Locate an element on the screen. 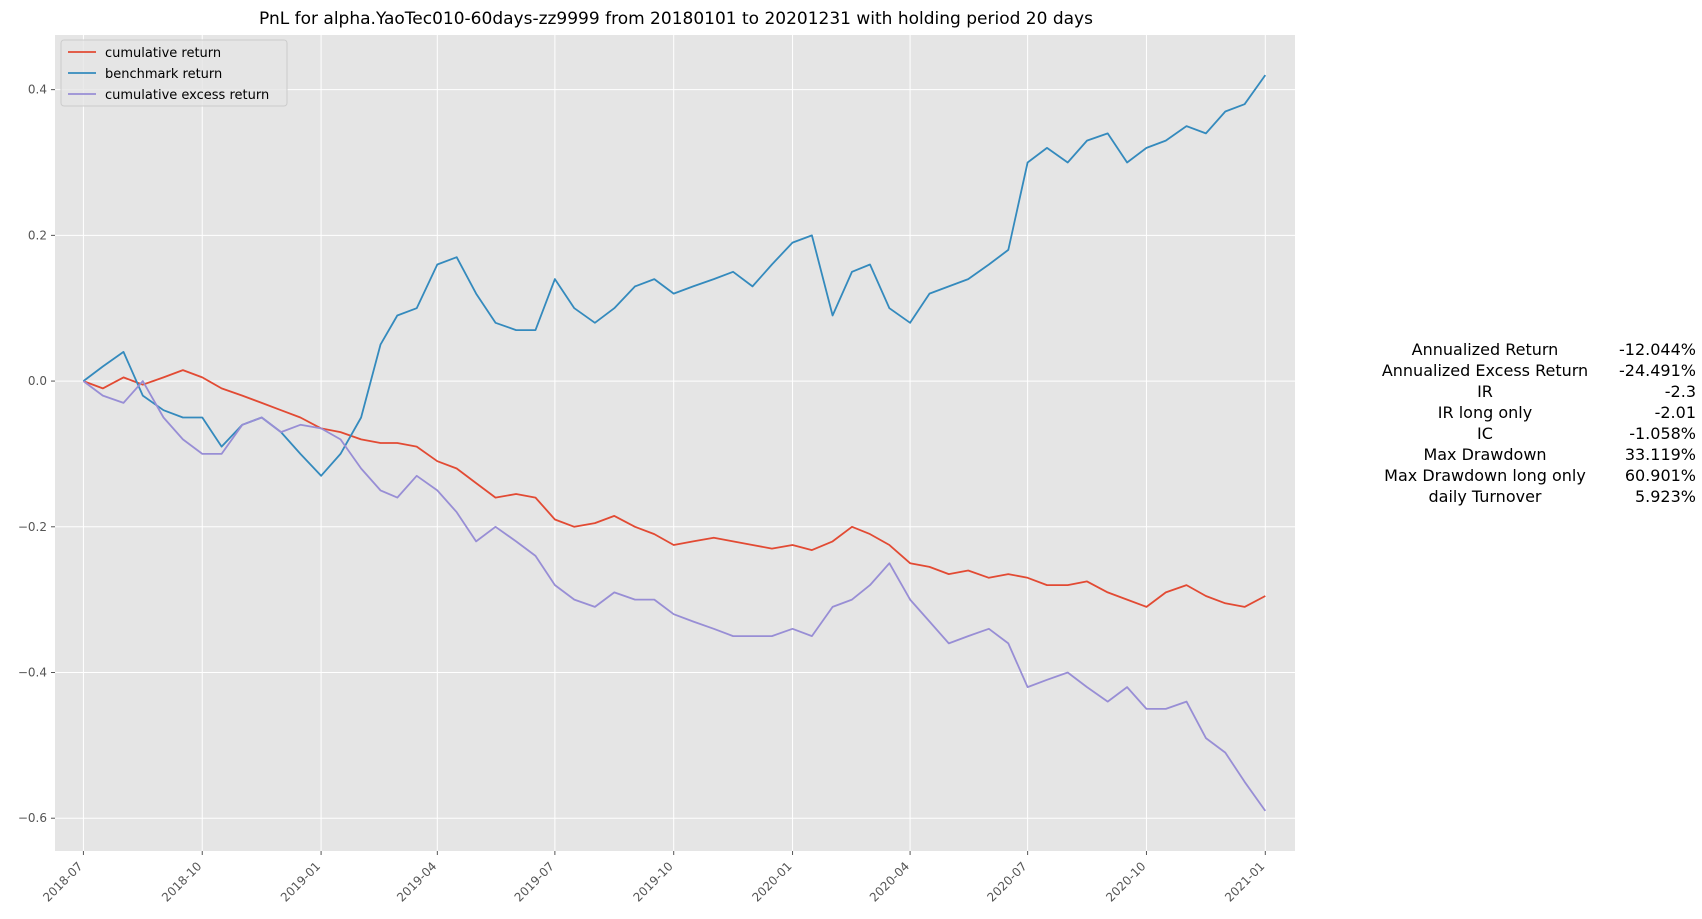 Image resolution: width=1702 pixels, height=919 pixels. y-tick-label: 0.4 is located at coordinates (37, 90).